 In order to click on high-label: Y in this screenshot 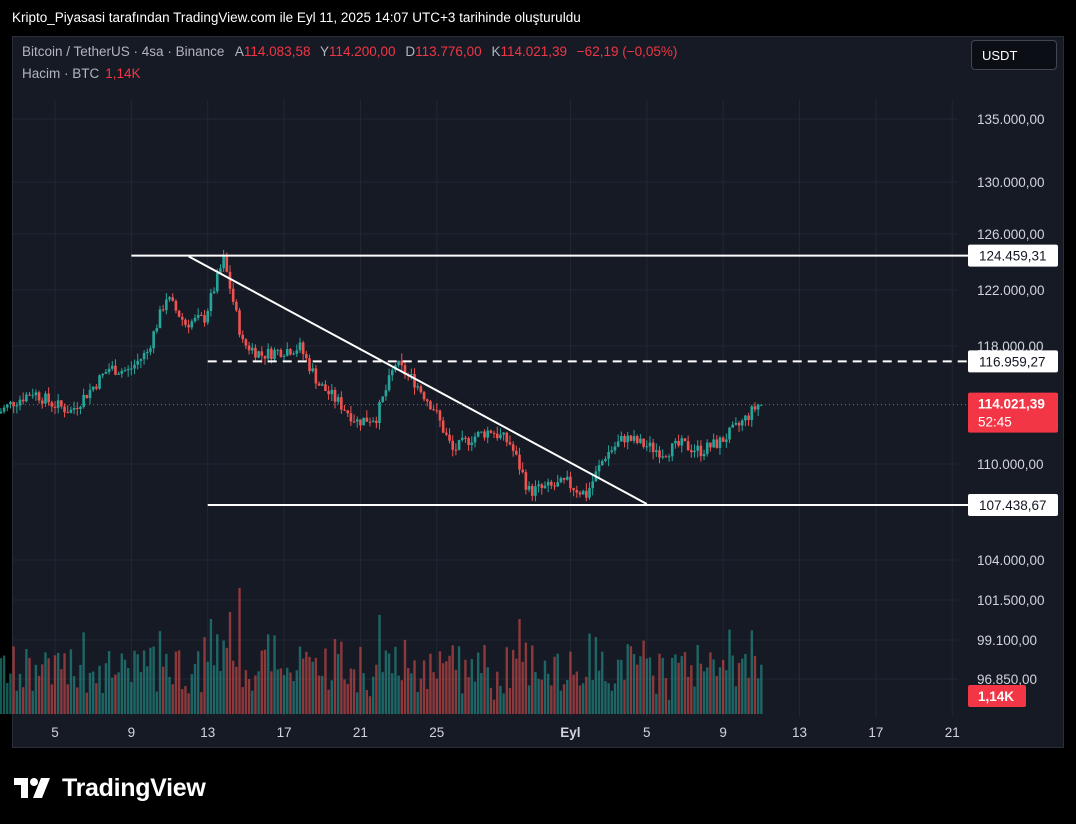, I will do `click(324, 51)`.